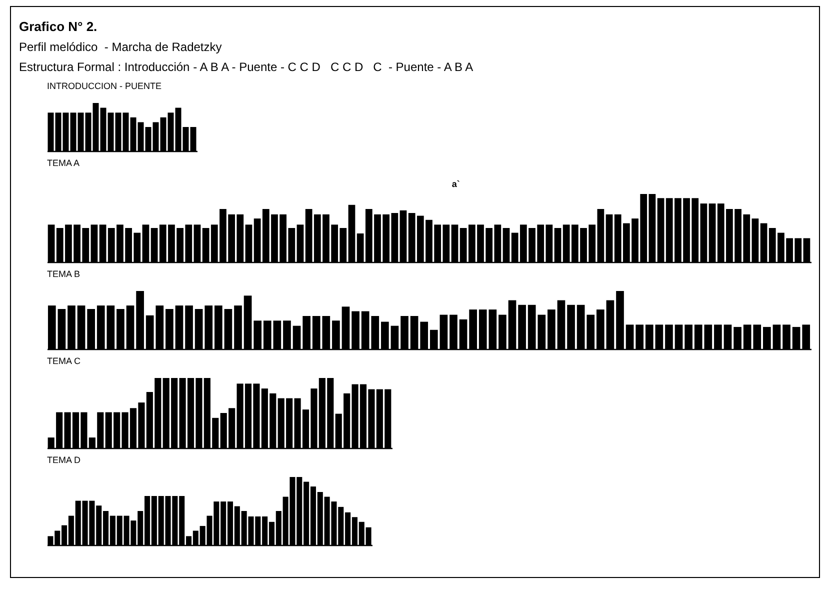 This screenshot has height=589, width=834. What do you see at coordinates (63, 274) in the screenshot?
I see `chart-title: TEMA B` at bounding box center [63, 274].